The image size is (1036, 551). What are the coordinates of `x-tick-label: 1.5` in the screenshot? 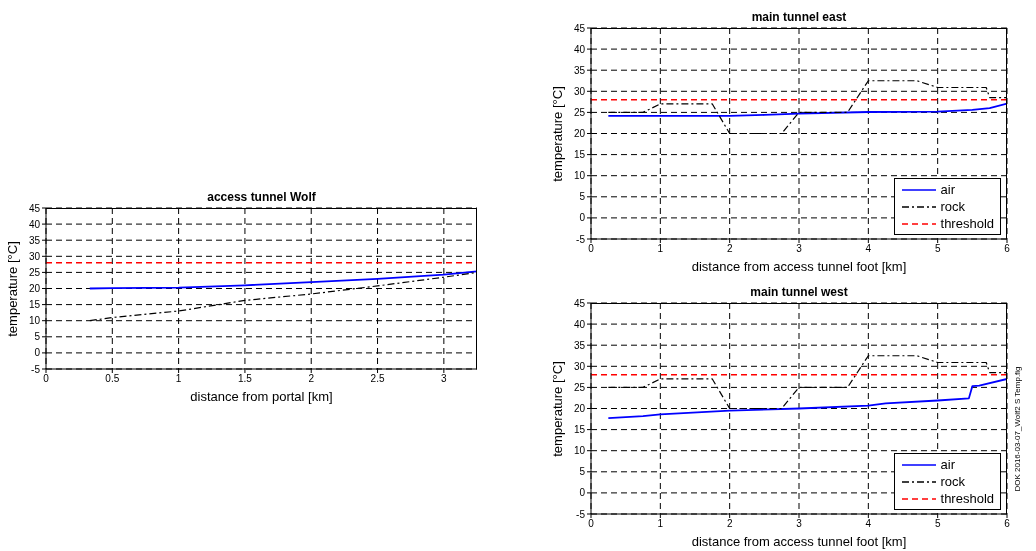 It's located at (245, 379).